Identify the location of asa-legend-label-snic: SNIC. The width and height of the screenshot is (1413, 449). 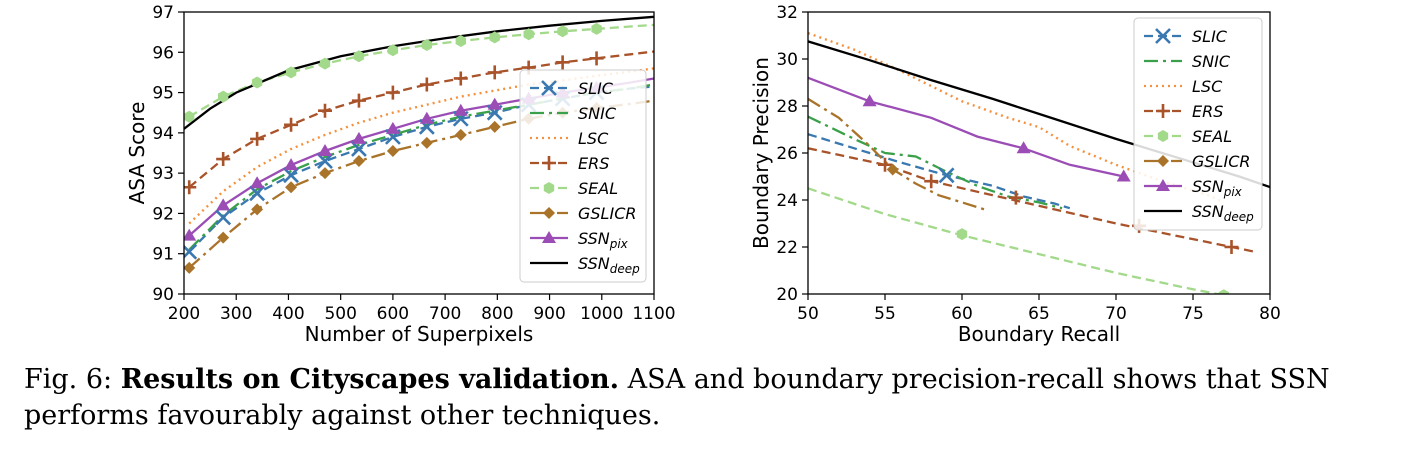
(597, 113).